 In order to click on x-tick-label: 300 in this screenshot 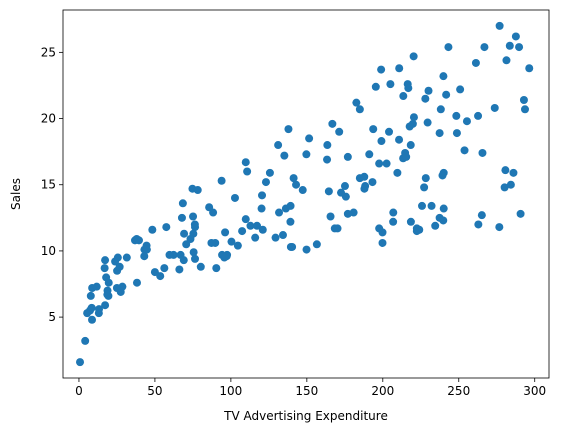, I will do `click(534, 391)`.